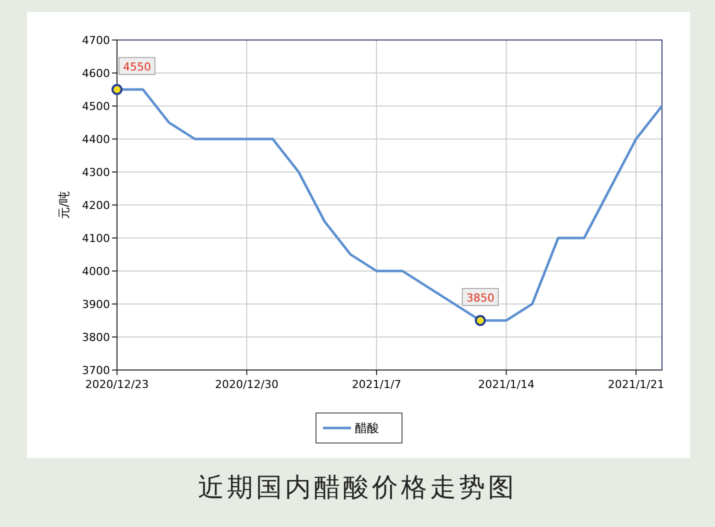 This screenshot has width=715, height=527. What do you see at coordinates (367, 428) in the screenshot?
I see `legend-label: 醋酸` at bounding box center [367, 428].